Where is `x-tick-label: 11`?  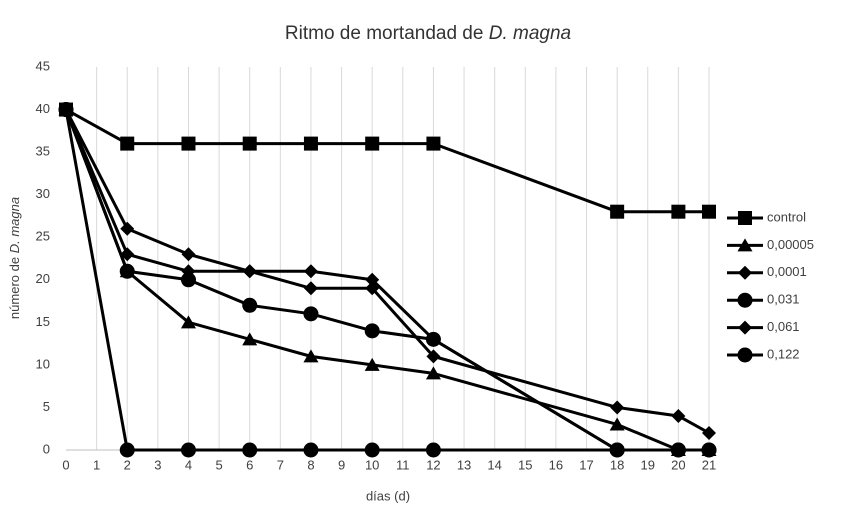 x-tick-label: 11 is located at coordinates (403, 464).